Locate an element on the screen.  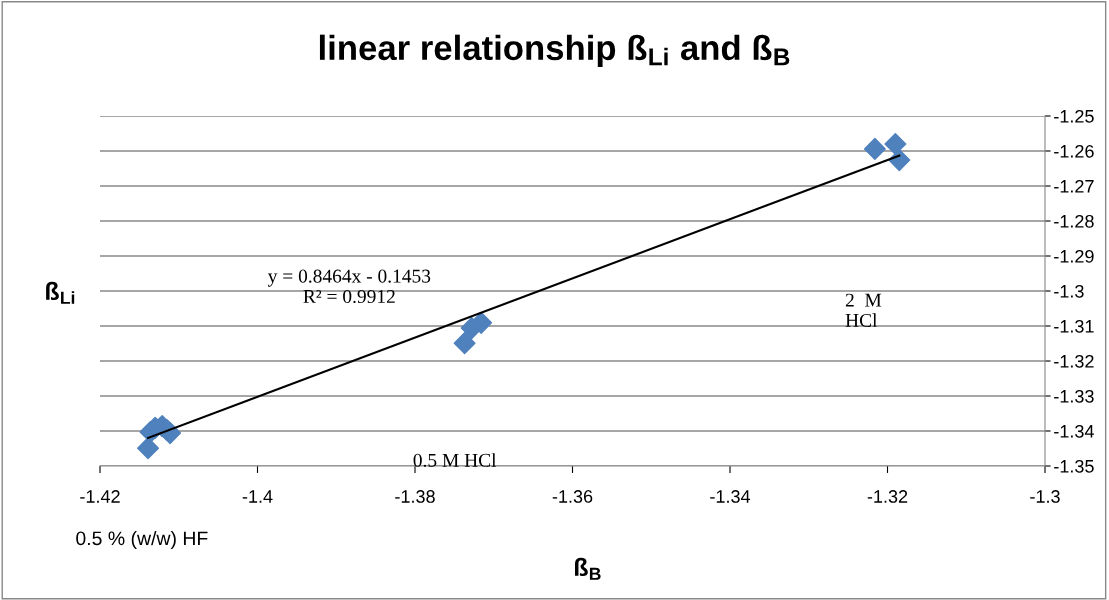
y-tick-label: -1.35 is located at coordinates (1074, 466).